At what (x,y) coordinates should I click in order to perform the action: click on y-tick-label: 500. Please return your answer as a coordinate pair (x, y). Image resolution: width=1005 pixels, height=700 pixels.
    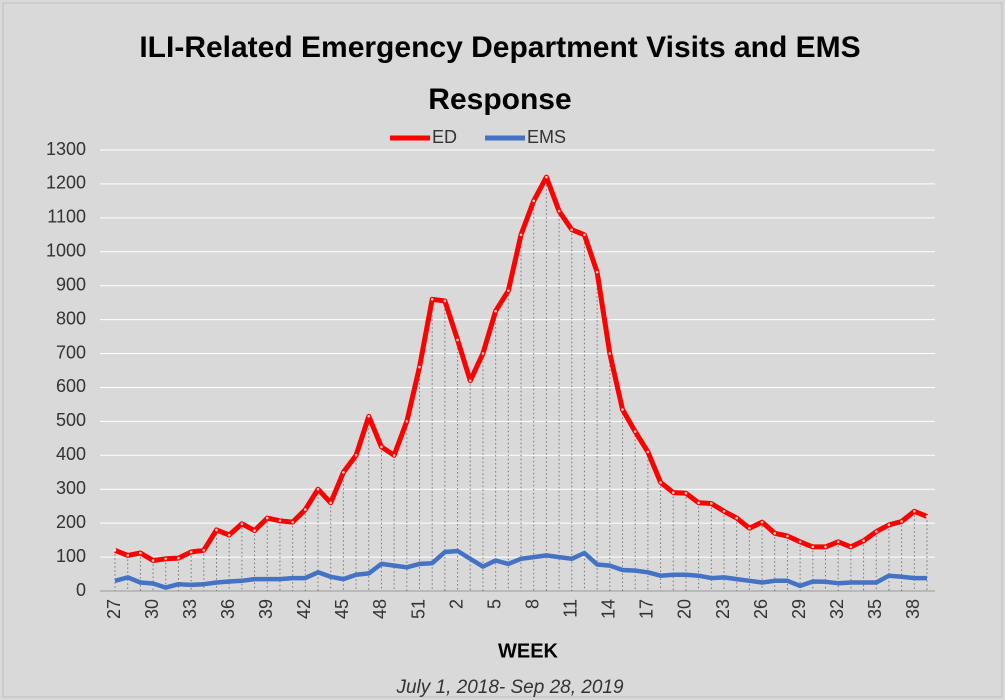
    Looking at the image, I should click on (71, 420).